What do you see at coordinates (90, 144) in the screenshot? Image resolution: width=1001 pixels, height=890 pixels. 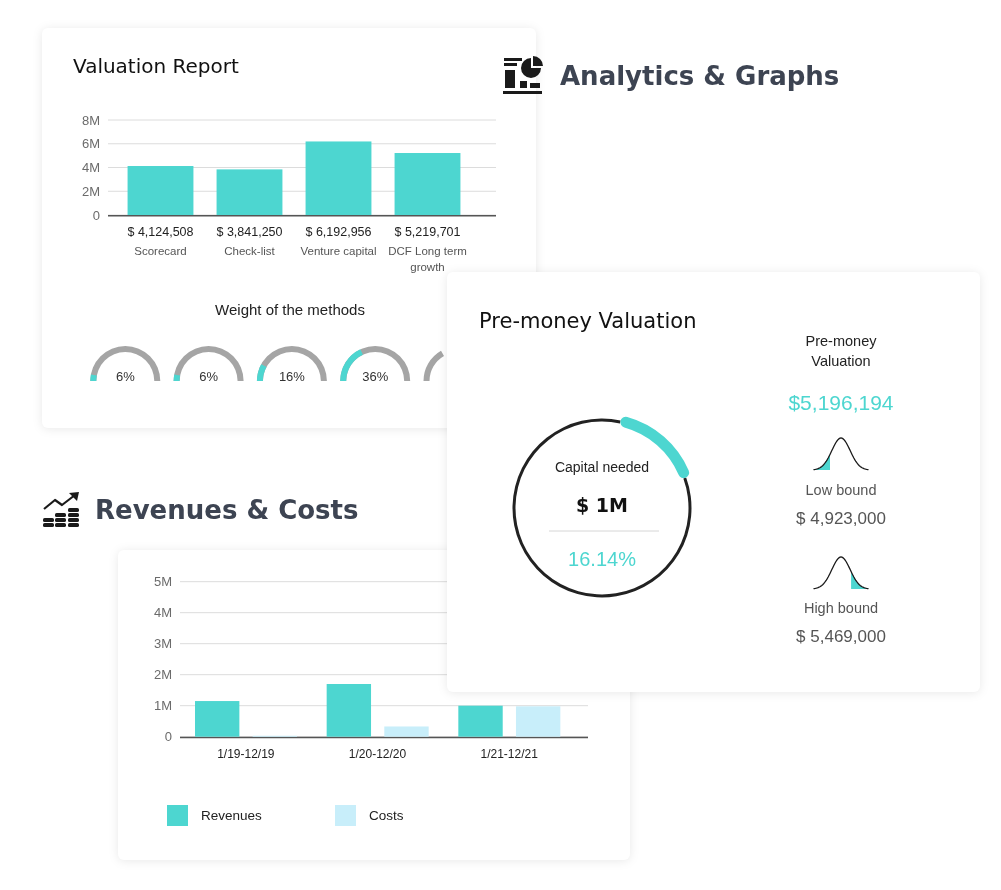 I see `y-tick-label: 6M` at bounding box center [90, 144].